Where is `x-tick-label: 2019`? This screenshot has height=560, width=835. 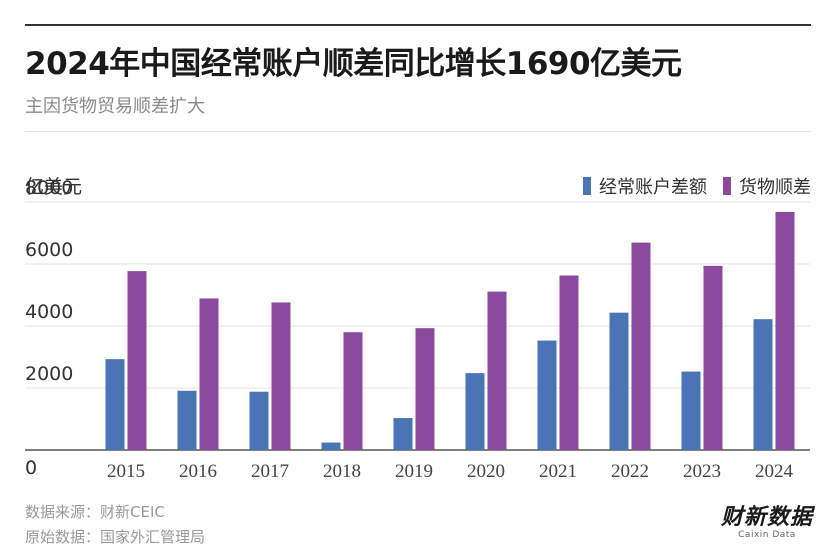
x-tick-label: 2019 is located at coordinates (414, 471).